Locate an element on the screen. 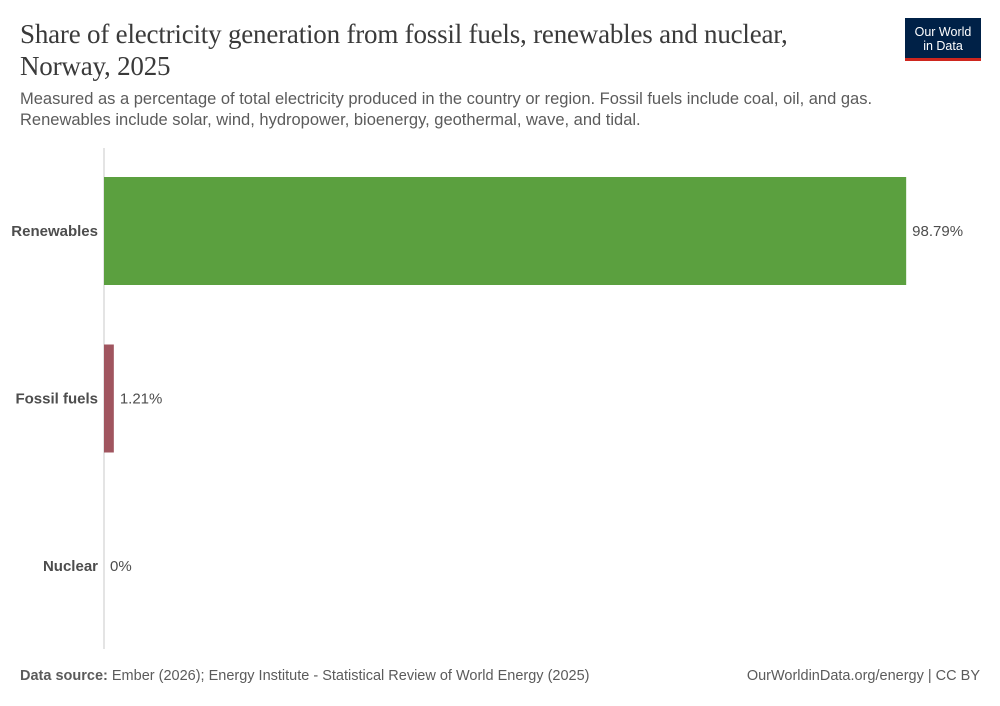 The image size is (1000, 706). category-label: Renewables is located at coordinates (54, 231).